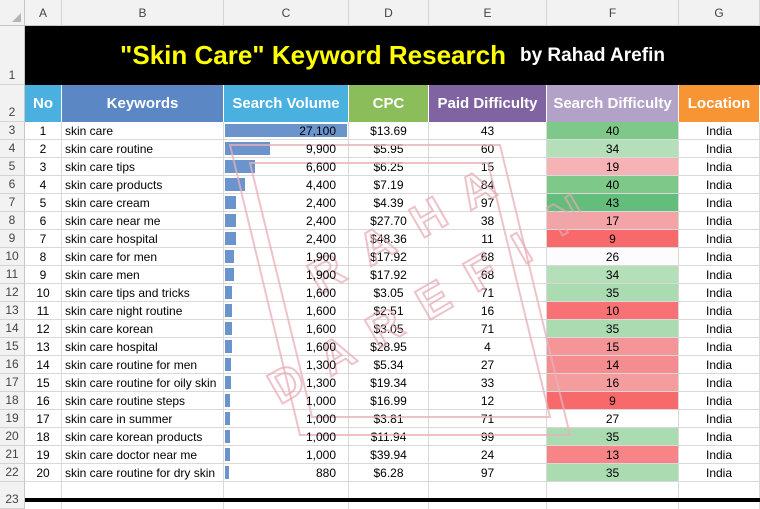 This screenshot has width=760, height=509. I want to click on cell-search-volume: 6,600, so click(286, 167).